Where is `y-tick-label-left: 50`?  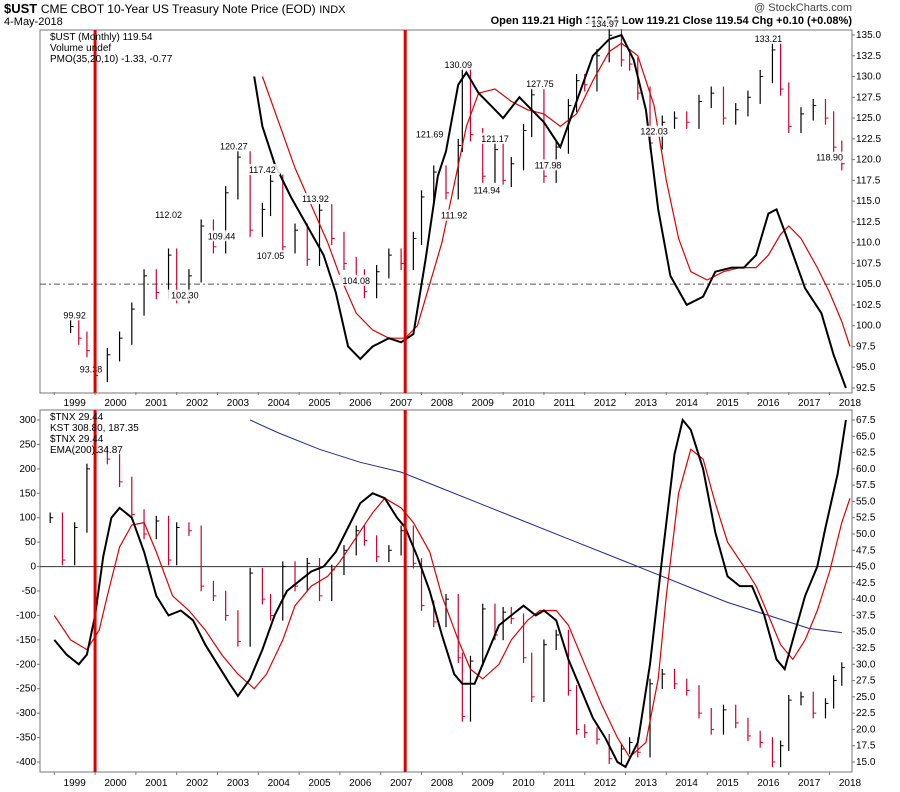
y-tick-label-left: 50 is located at coordinates (31, 542).